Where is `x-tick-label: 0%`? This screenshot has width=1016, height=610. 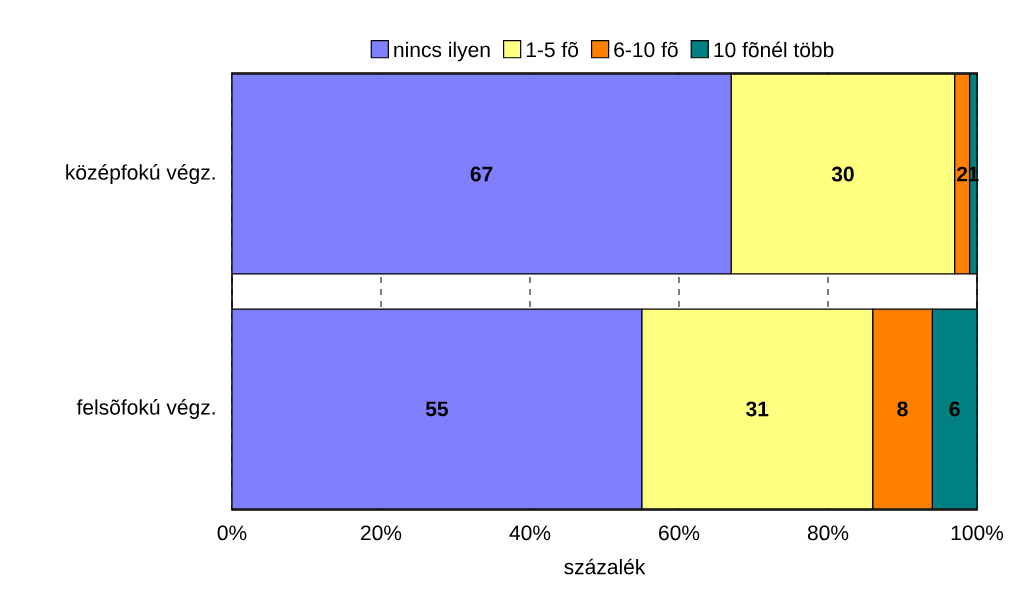 x-tick-label: 0% is located at coordinates (232, 533).